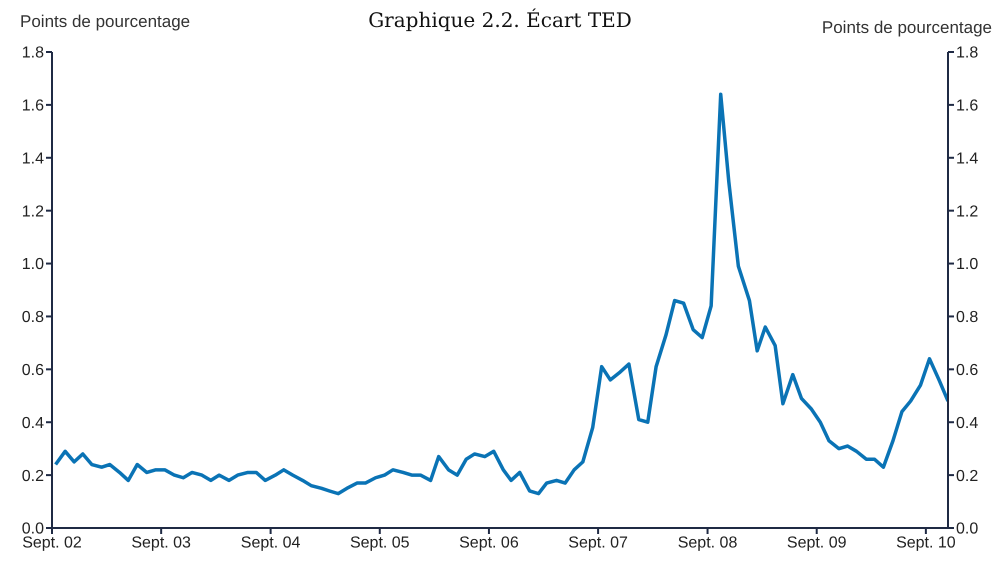 This screenshot has width=1000, height=572. Describe the element at coordinates (105, 22) in the screenshot. I see `y-axis-title: Points de pourcentage` at that location.